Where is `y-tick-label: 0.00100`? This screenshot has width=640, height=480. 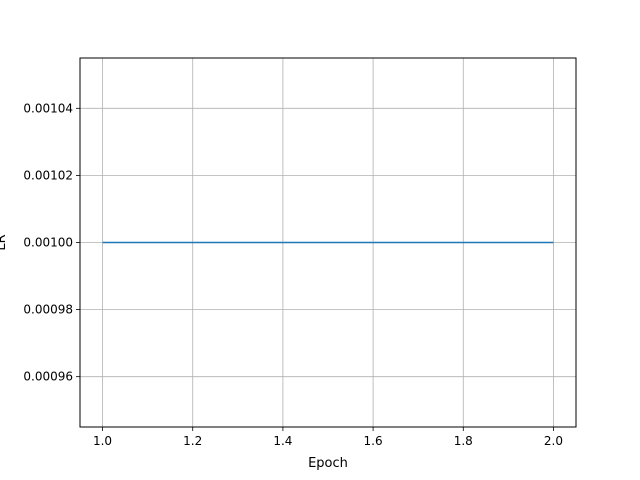
y-tick-label: 0.00100 is located at coordinates (48, 243).